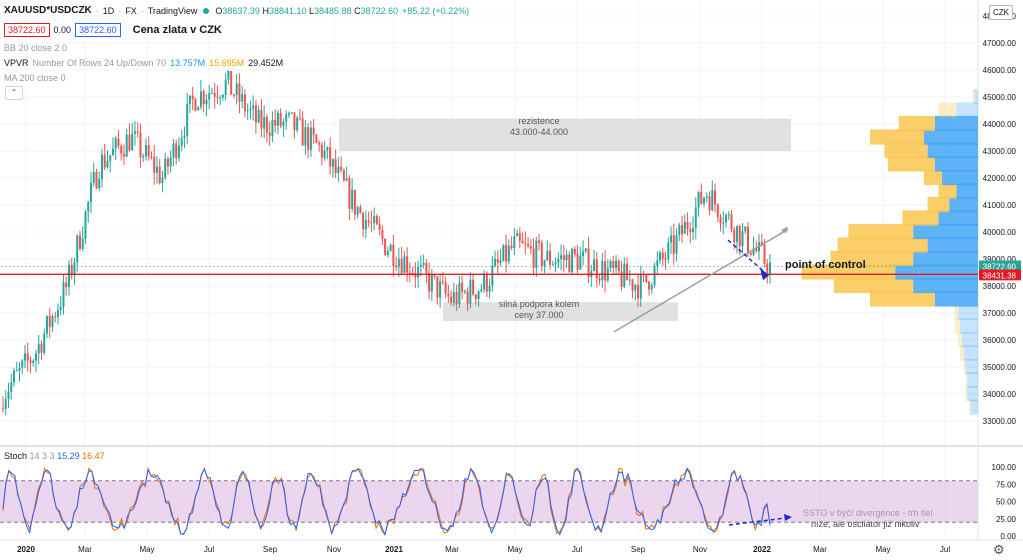 The height and width of the screenshot is (560, 1023). I want to click on ma-legend: MA 200 close 0, so click(35, 78).